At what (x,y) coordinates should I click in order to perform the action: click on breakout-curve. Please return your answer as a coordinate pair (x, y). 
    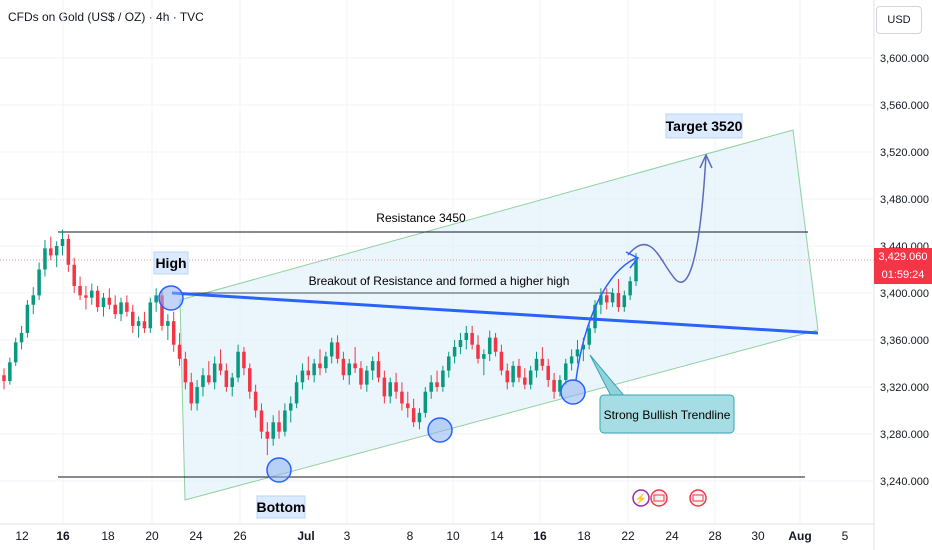
    Looking at the image, I should click on (606, 319).